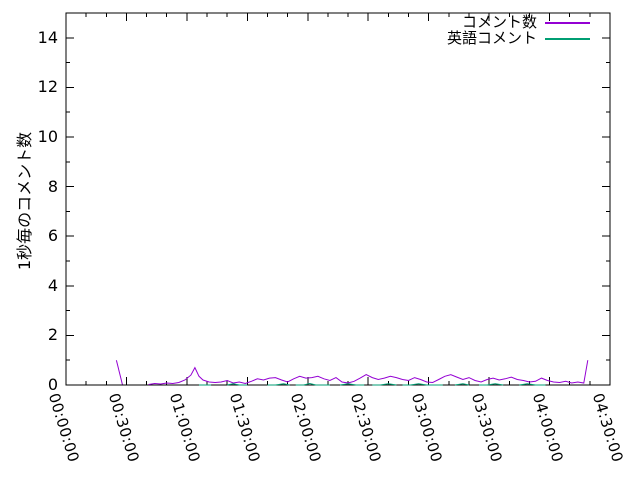 This screenshot has height=480, width=640. I want to click on y-tick-label: 6, so click(52, 236).